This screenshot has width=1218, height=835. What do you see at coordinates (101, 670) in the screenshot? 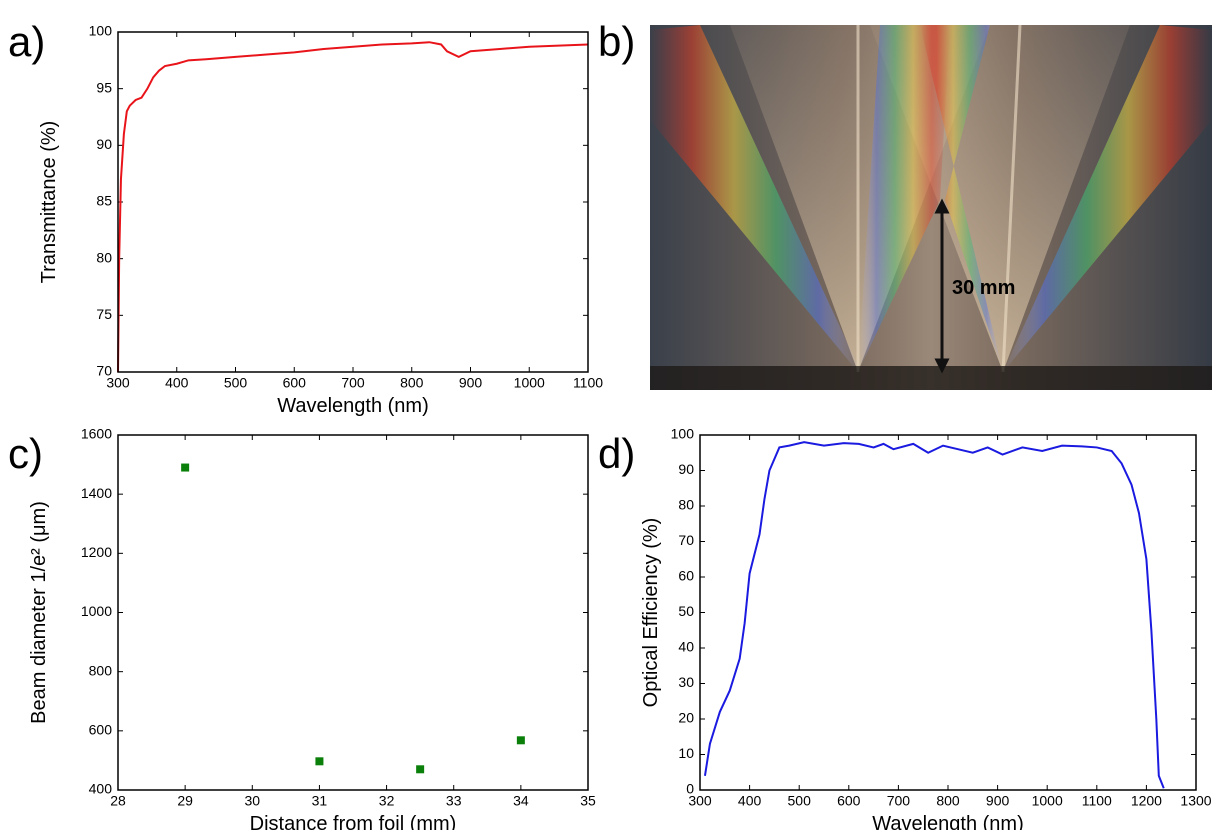
I see `y-tick-label: 800` at bounding box center [101, 670].